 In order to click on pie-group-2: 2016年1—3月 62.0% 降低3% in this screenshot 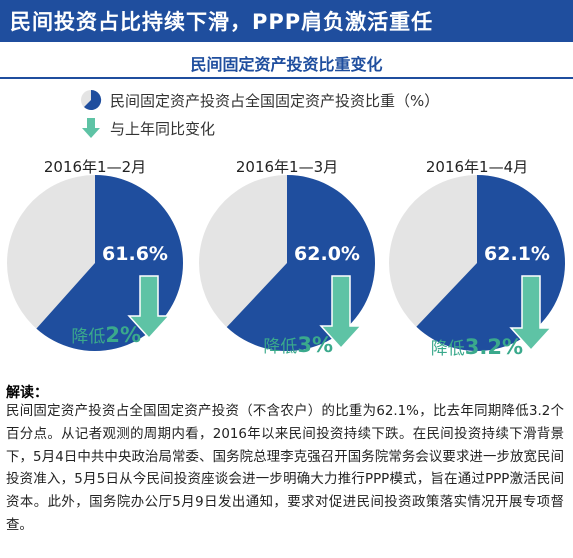, I will do `click(287, 257)`.